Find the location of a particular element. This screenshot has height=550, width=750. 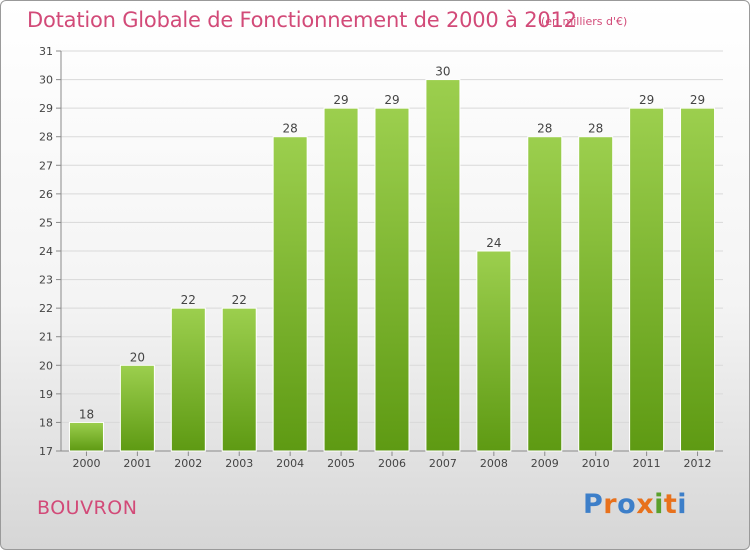

y-tick-label: 31 is located at coordinates (46, 51).